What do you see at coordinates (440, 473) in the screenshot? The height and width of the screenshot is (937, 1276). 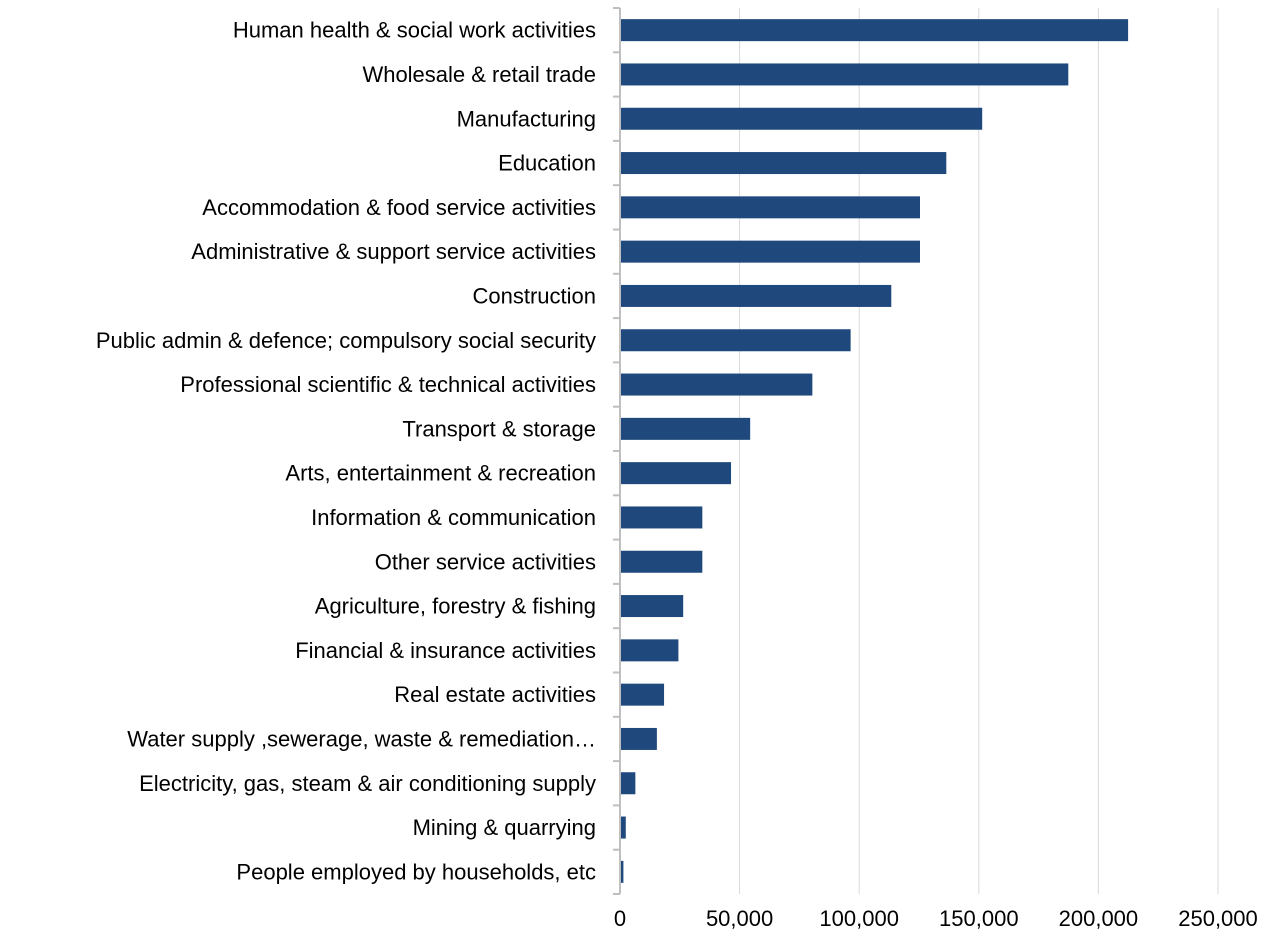 I see `category-label: Arts, entertainment & recreation` at bounding box center [440, 473].